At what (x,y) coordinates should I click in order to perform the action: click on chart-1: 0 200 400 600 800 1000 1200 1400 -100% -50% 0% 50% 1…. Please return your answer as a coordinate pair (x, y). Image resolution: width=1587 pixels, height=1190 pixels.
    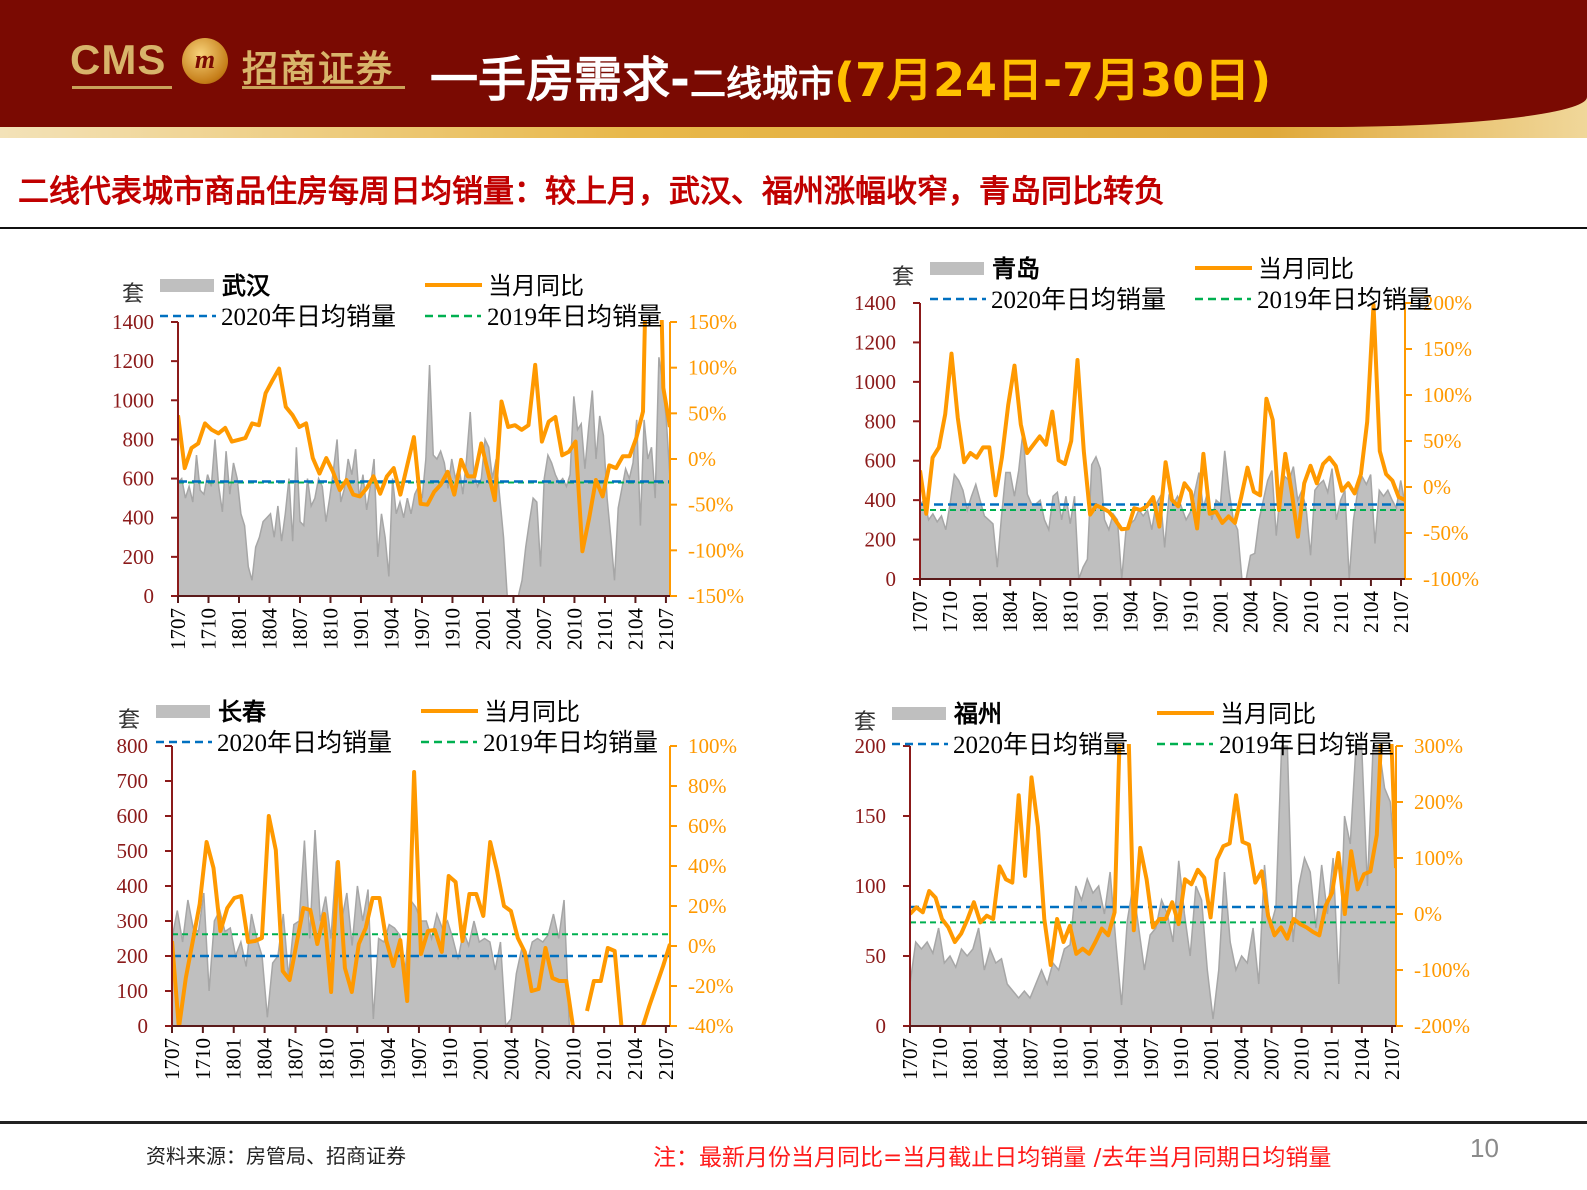
    Looking at the image, I should click on (1166, 444).